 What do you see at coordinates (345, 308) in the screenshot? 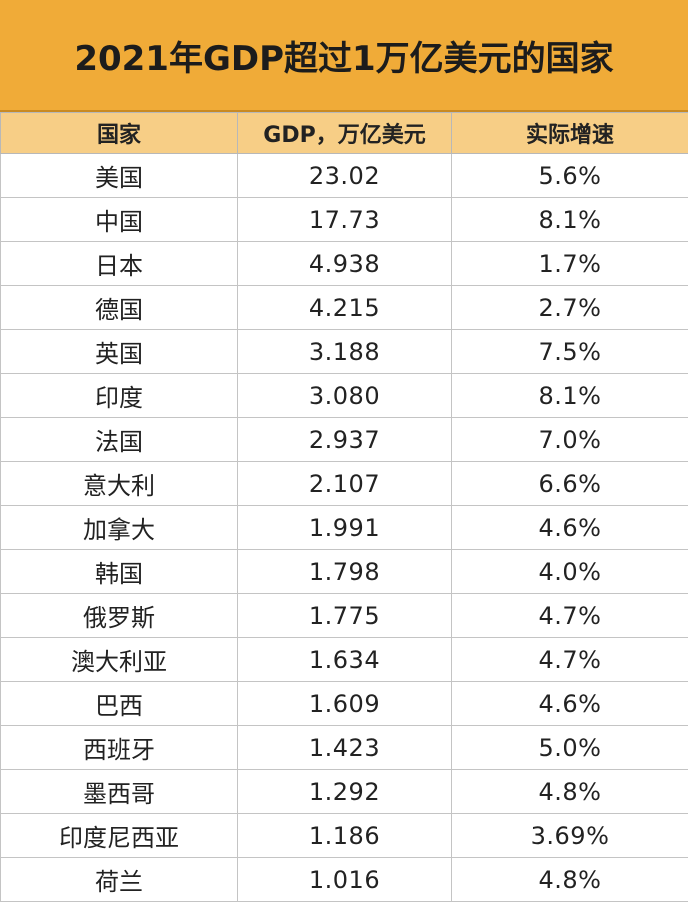
I see `gdp-cell: 4.215` at bounding box center [345, 308].